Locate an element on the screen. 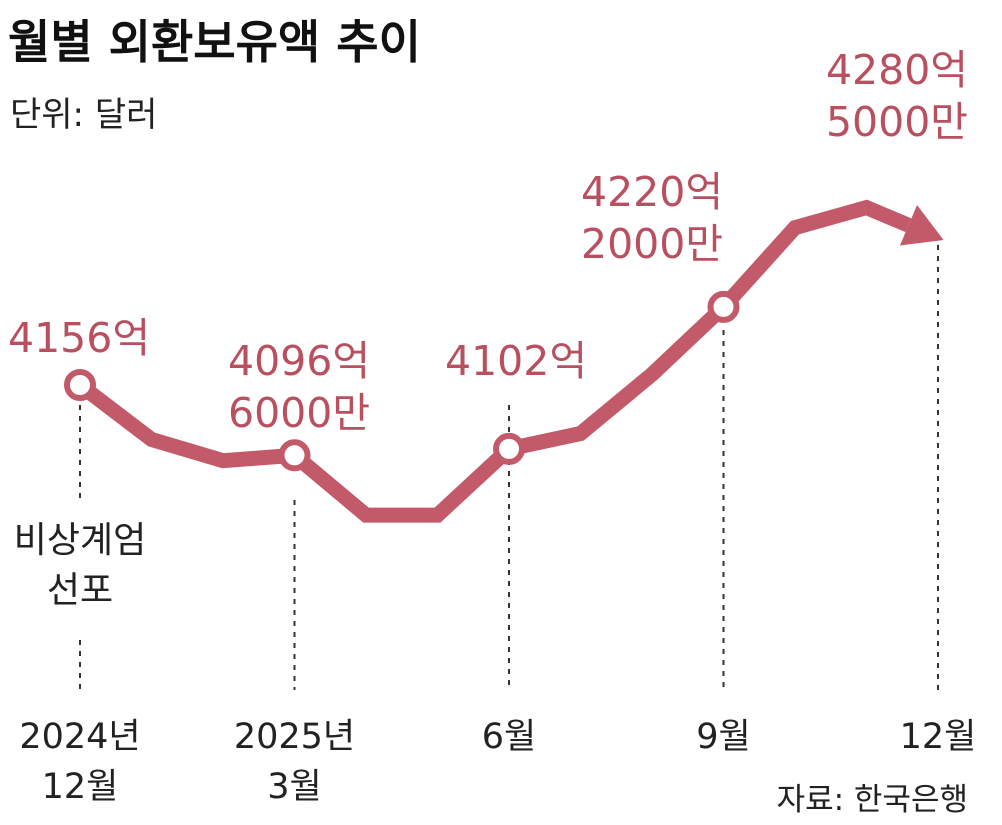 The height and width of the screenshot is (825, 1002). chart-title: 월별 외환보유액 추이 is located at coordinates (214, 42).